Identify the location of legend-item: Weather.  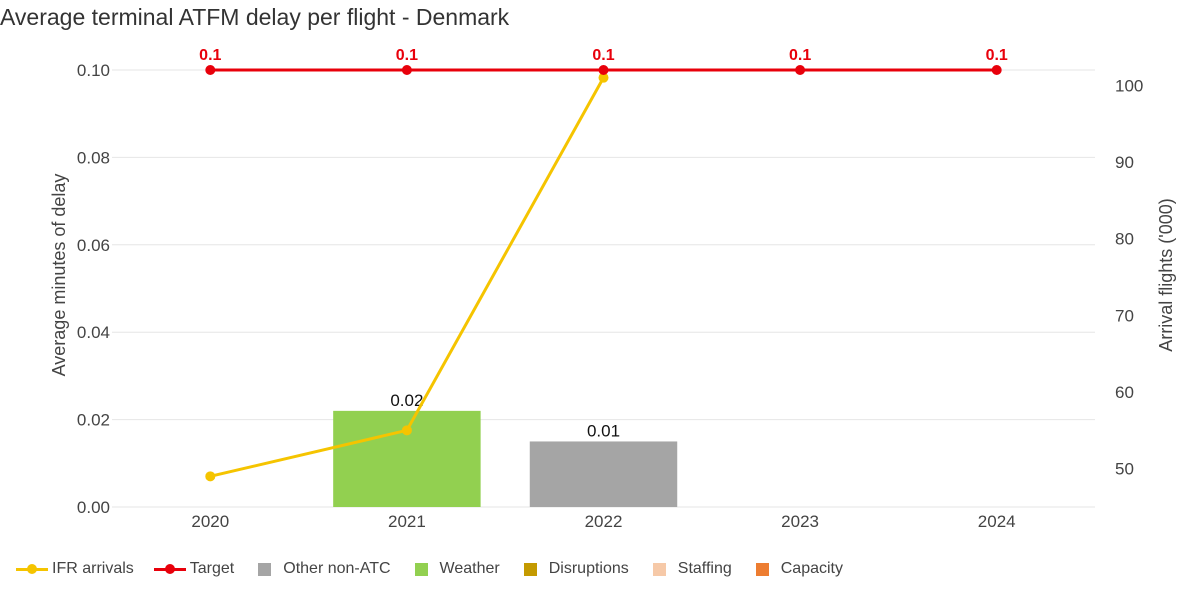
(455, 569).